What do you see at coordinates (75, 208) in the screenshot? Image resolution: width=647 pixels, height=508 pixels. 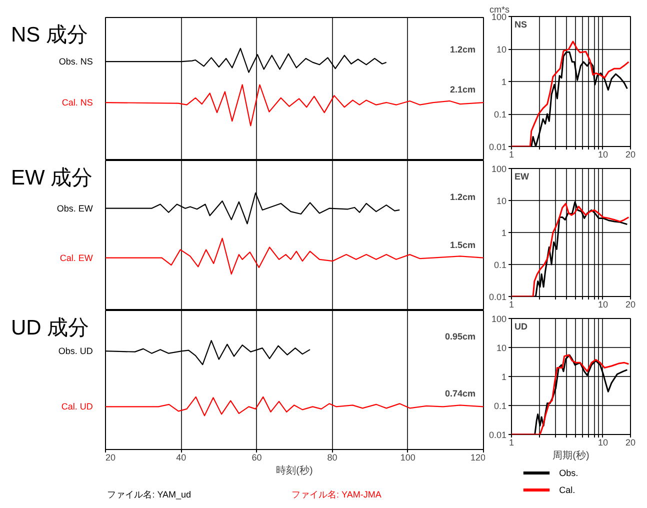 I see `series-label: Obs. EW` at bounding box center [75, 208].